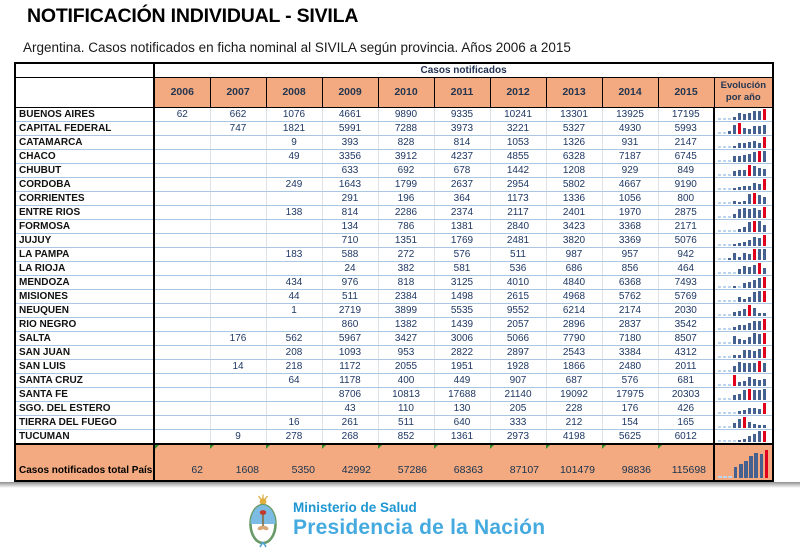 The height and width of the screenshot is (554, 800). Describe the element at coordinates (518, 114) in the screenshot. I see `value-cell: 10241` at that location.